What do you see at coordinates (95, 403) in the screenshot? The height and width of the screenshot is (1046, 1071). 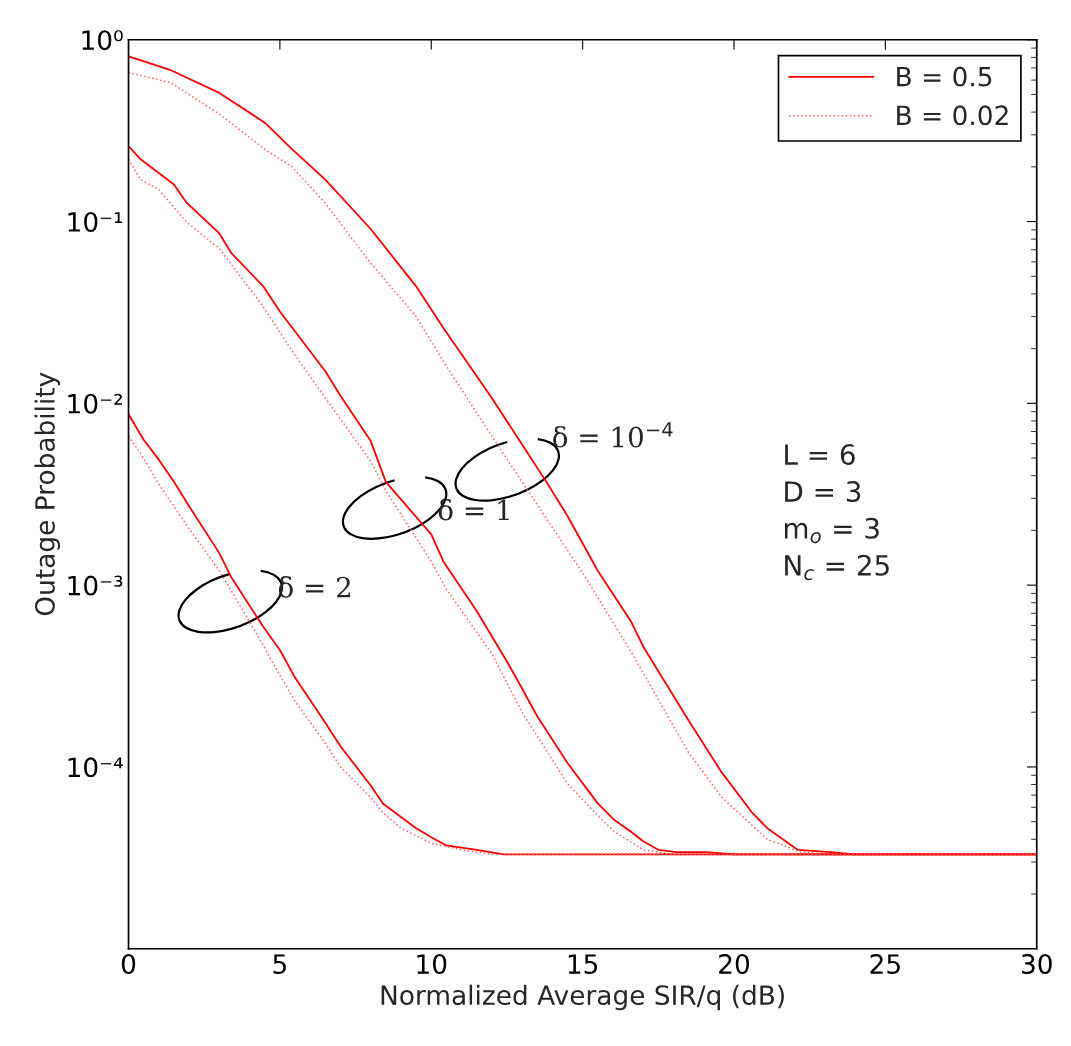 I see `y-tick-label: 10⁻²` at bounding box center [95, 403].